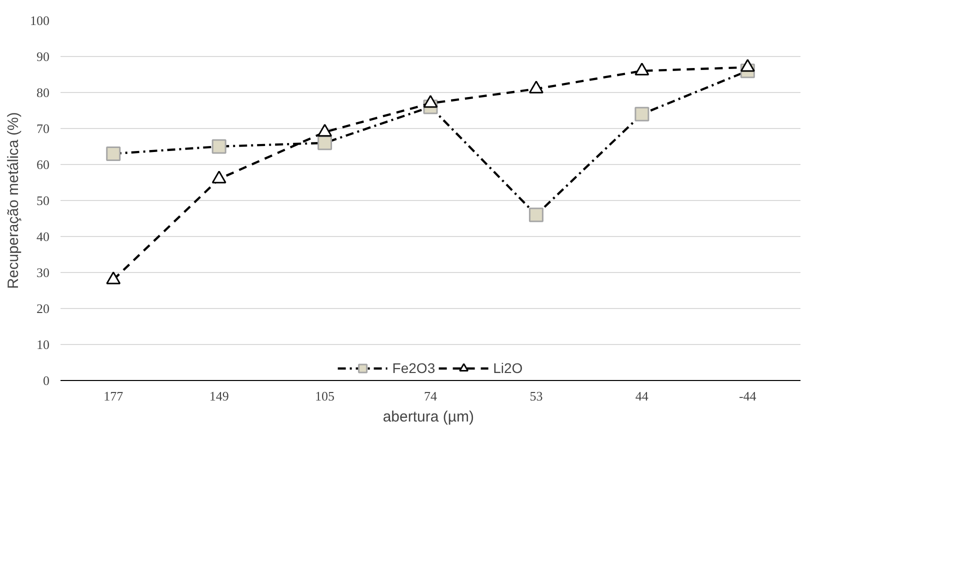 Image resolution: width=971 pixels, height=562 pixels. I want to click on y-tick-label: 50, so click(43, 200).